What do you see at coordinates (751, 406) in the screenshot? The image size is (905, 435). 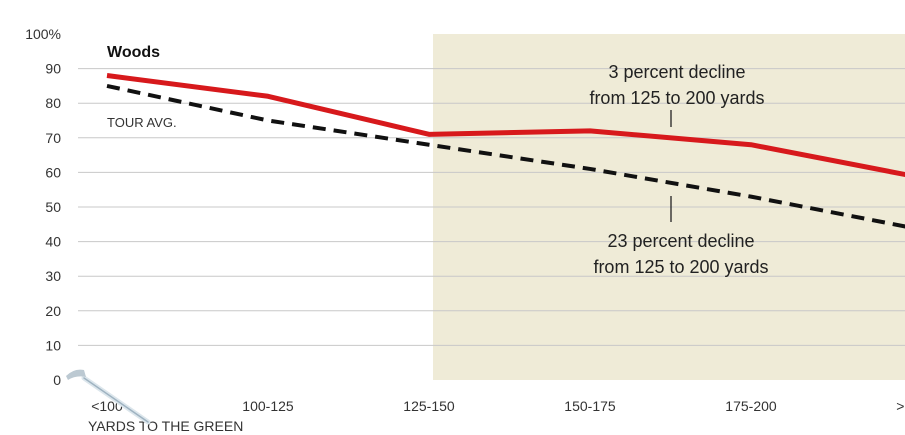 I see `x-tick-label: 175-200` at bounding box center [751, 406].